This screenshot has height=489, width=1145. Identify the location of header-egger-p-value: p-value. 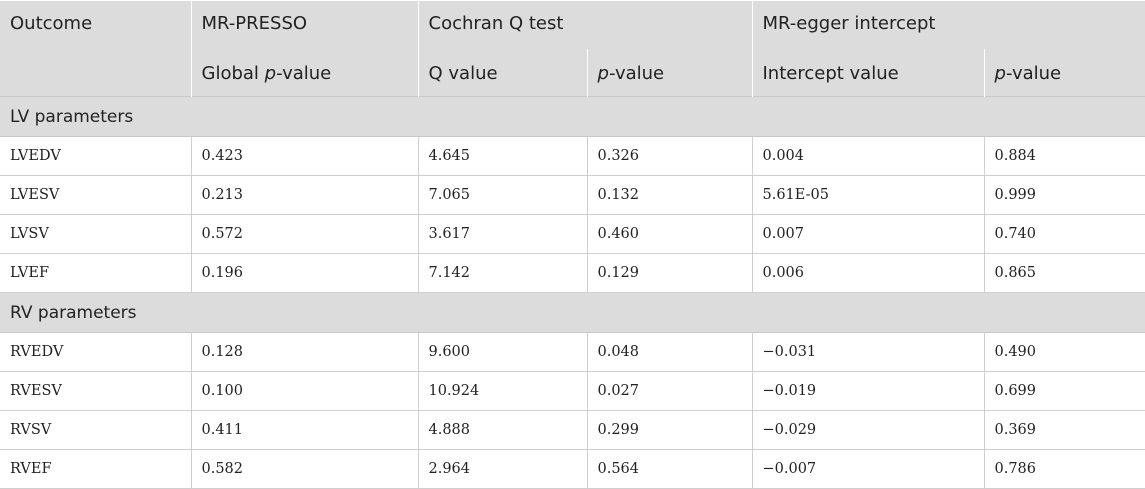
(1064, 72).